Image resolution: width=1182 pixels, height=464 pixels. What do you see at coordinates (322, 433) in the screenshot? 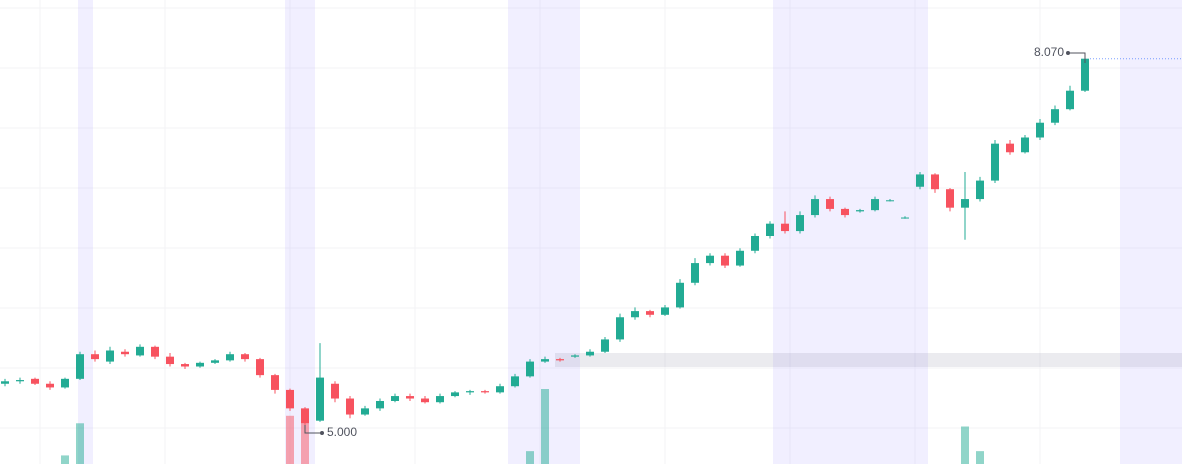
I see `low-dot` at bounding box center [322, 433].